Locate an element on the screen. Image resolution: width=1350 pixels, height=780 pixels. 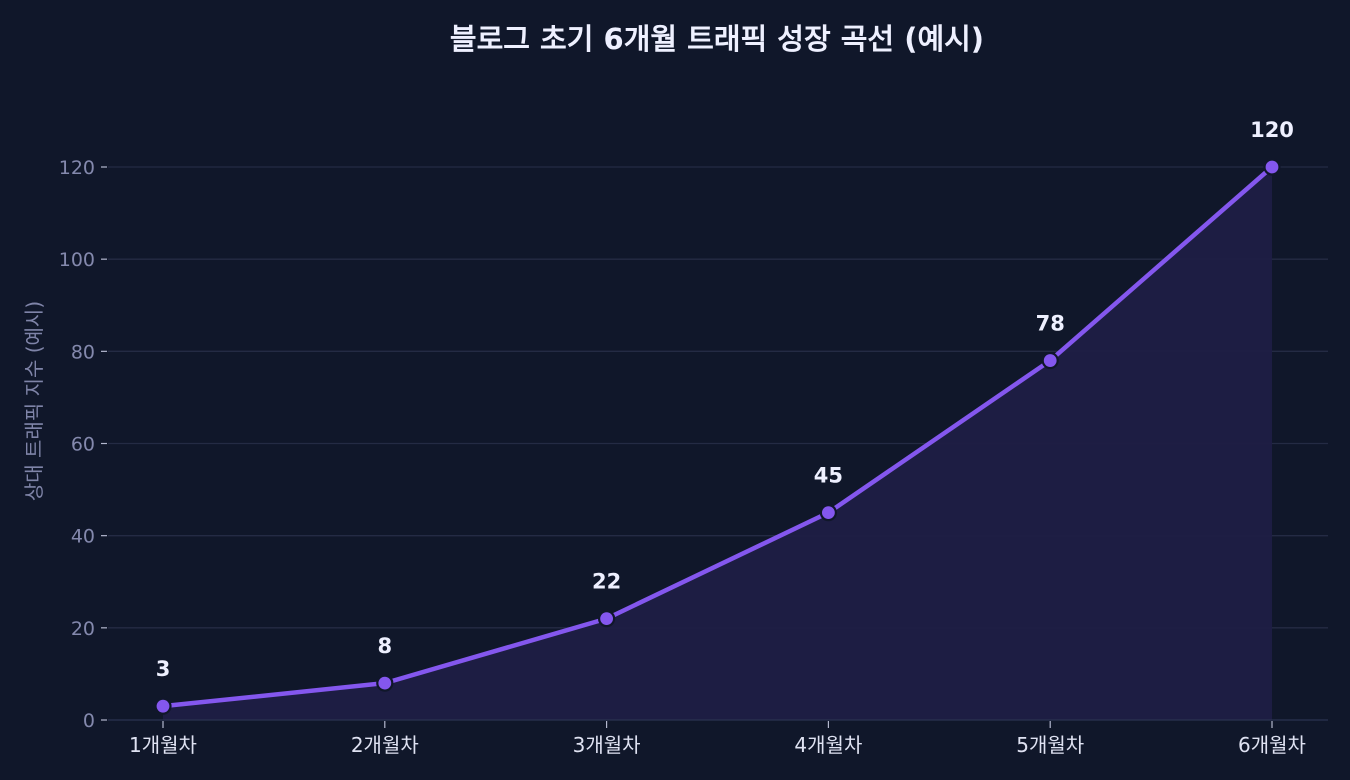
data-label: 120 is located at coordinates (1272, 130).